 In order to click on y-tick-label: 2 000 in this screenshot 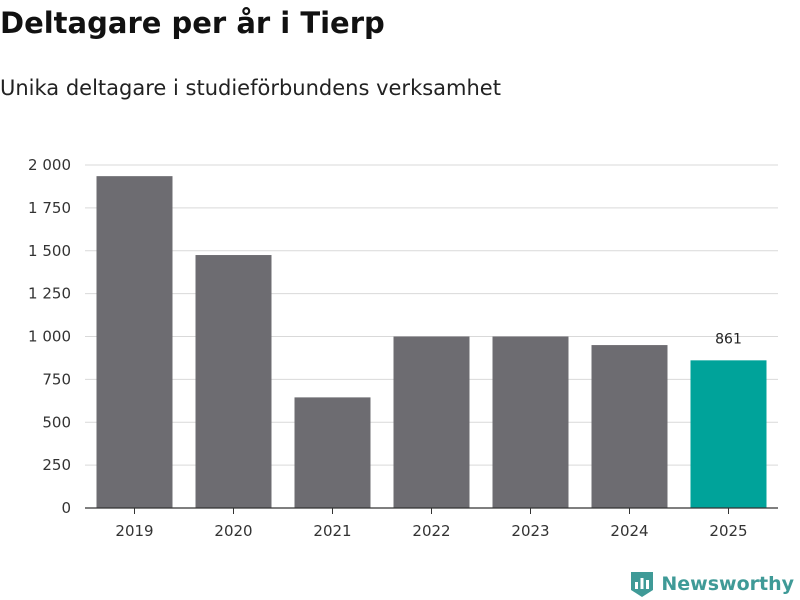, I will do `click(49, 165)`.